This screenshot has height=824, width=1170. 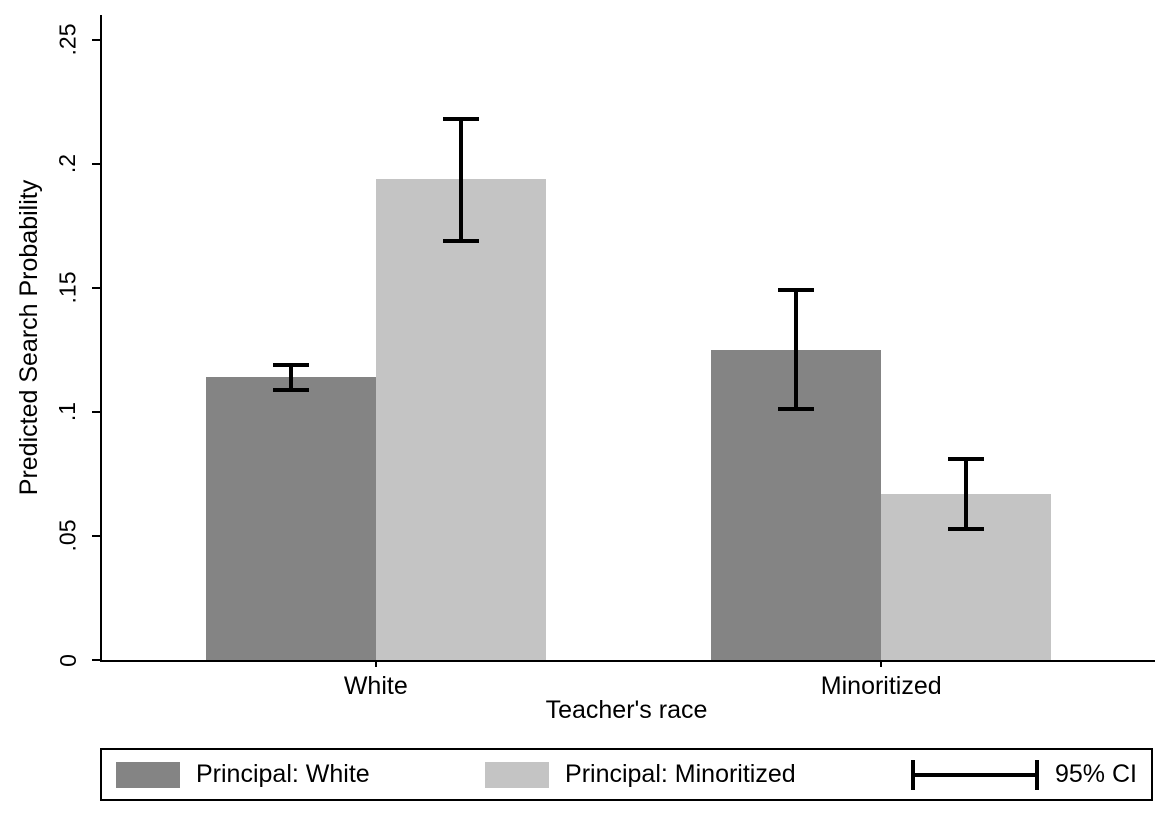 What do you see at coordinates (290, 518) in the screenshot?
I see `bar-principal-white-white` at bounding box center [290, 518].